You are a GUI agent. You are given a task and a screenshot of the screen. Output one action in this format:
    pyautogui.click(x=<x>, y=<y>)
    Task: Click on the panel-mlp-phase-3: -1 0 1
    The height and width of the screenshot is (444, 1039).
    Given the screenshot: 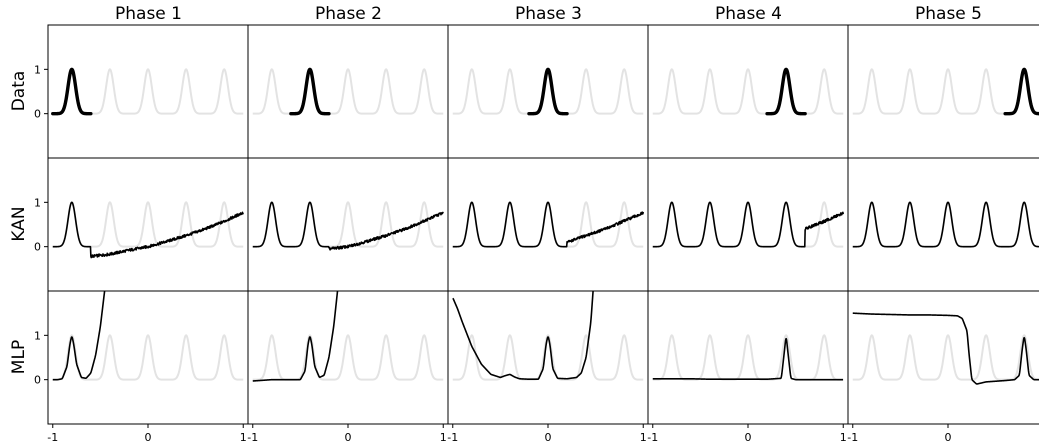 What is the action you would take?
    pyautogui.click(x=548, y=367)
    